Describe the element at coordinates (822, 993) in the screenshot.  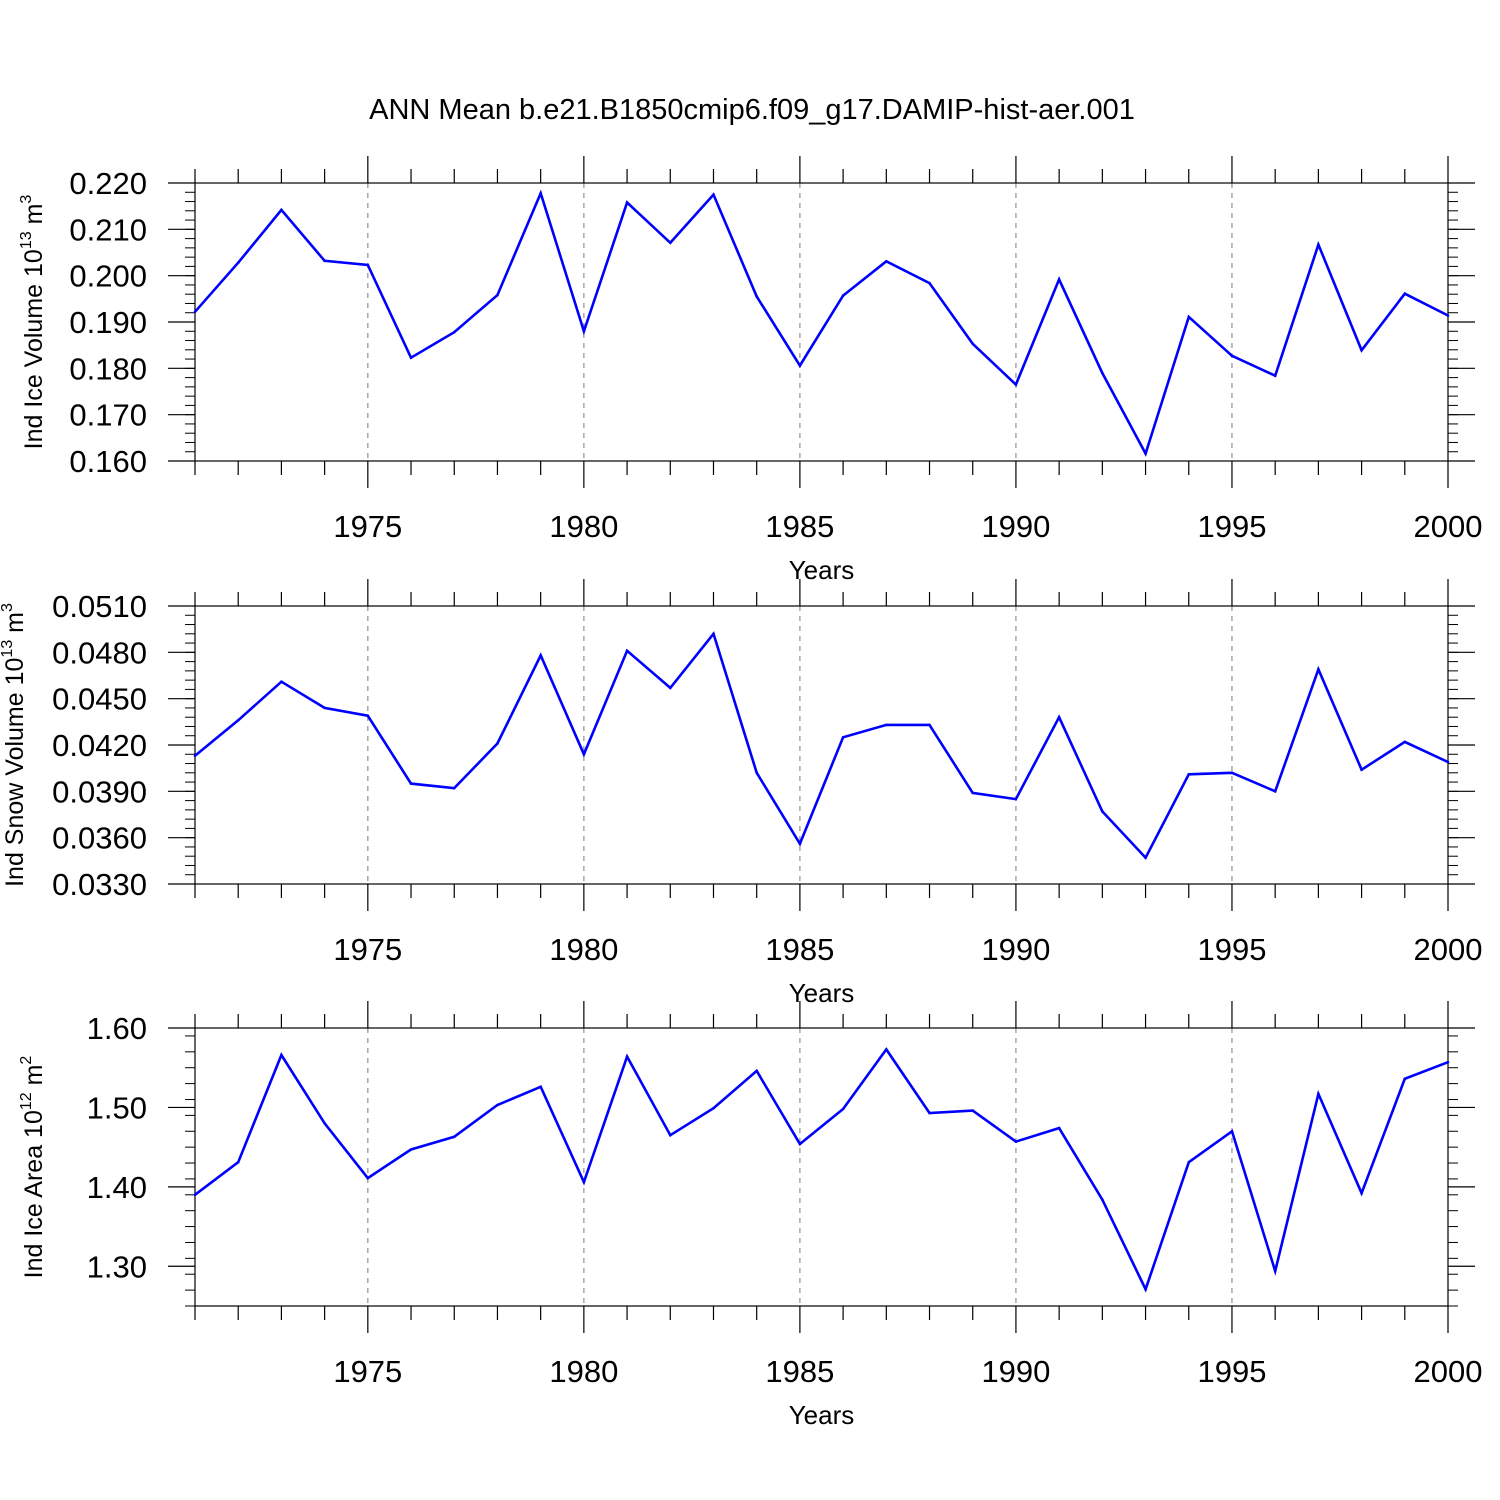
I see `x-axis-label: Years` at that location.